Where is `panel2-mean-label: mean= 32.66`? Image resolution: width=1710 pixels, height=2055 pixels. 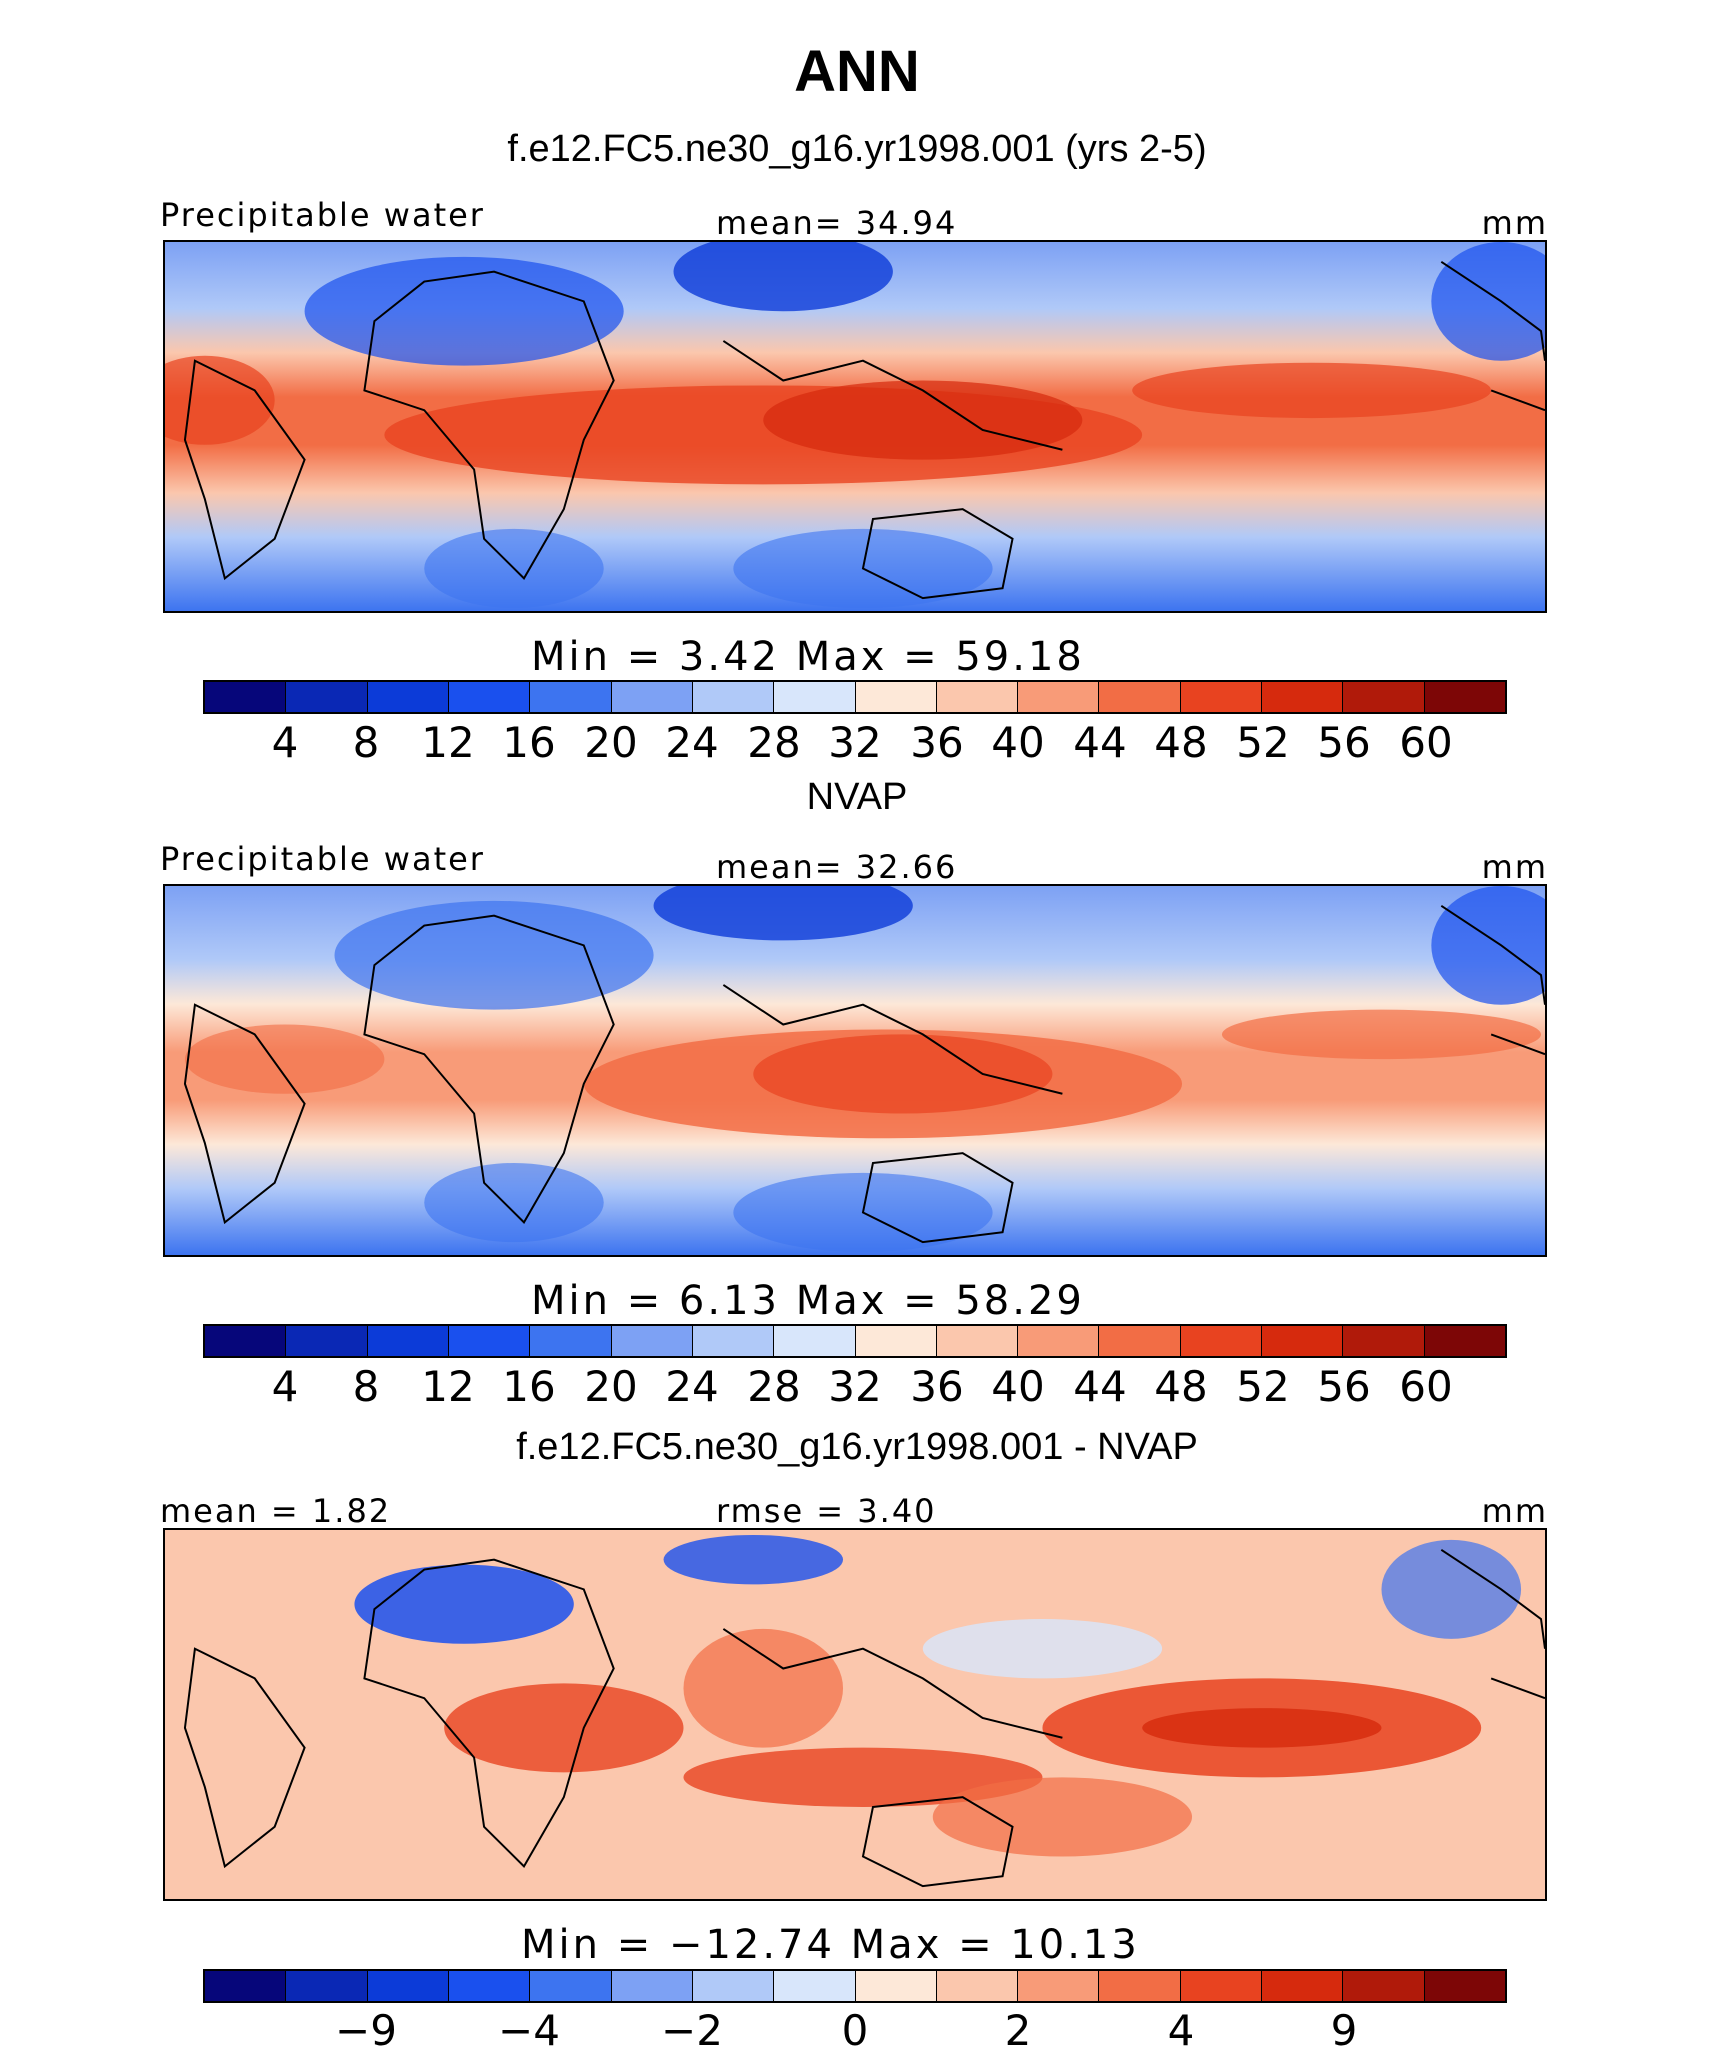
panel2-mean-label: mean= 32.66 is located at coordinates (837, 867).